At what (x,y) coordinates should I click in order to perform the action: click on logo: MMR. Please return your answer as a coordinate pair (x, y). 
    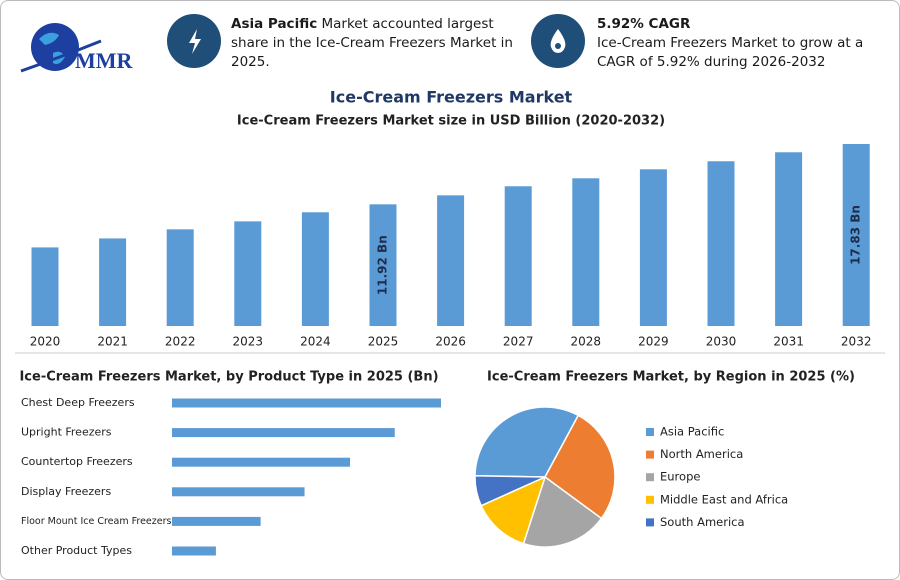
    Looking at the image, I should click on (77, 48).